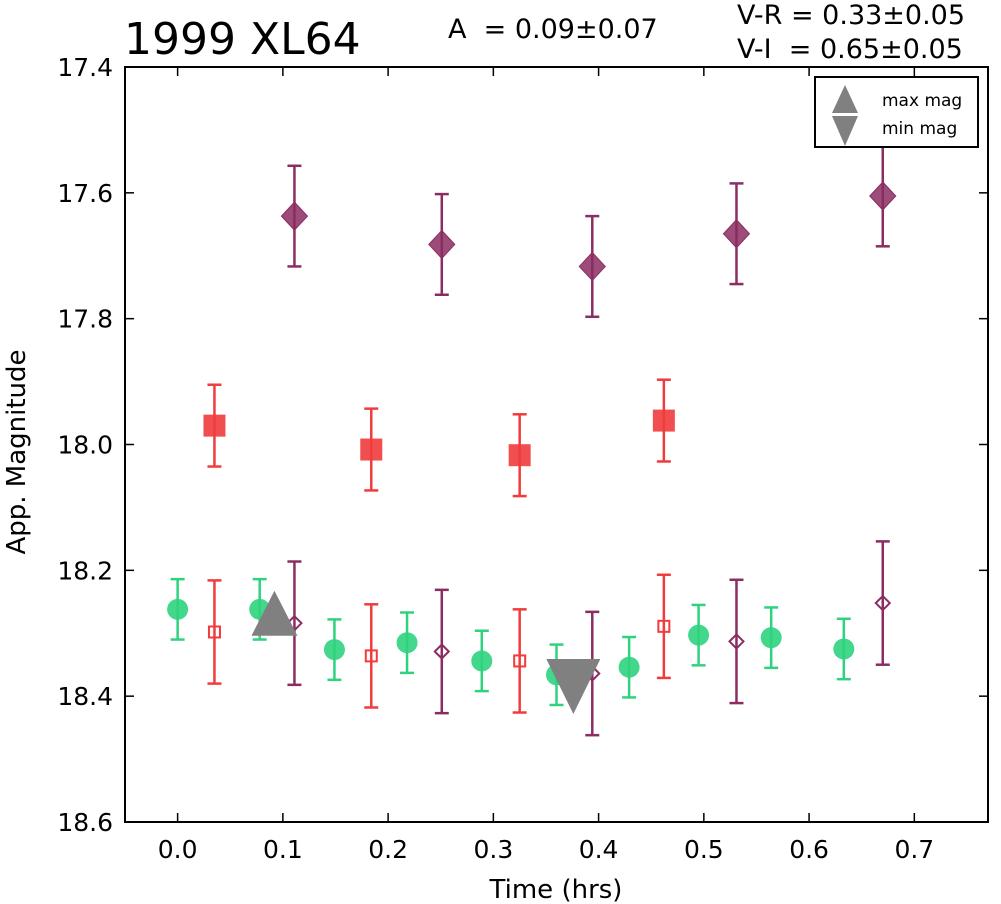  I want to click on color-index-vr: V-R = 0.33±0.05, so click(851, 15).